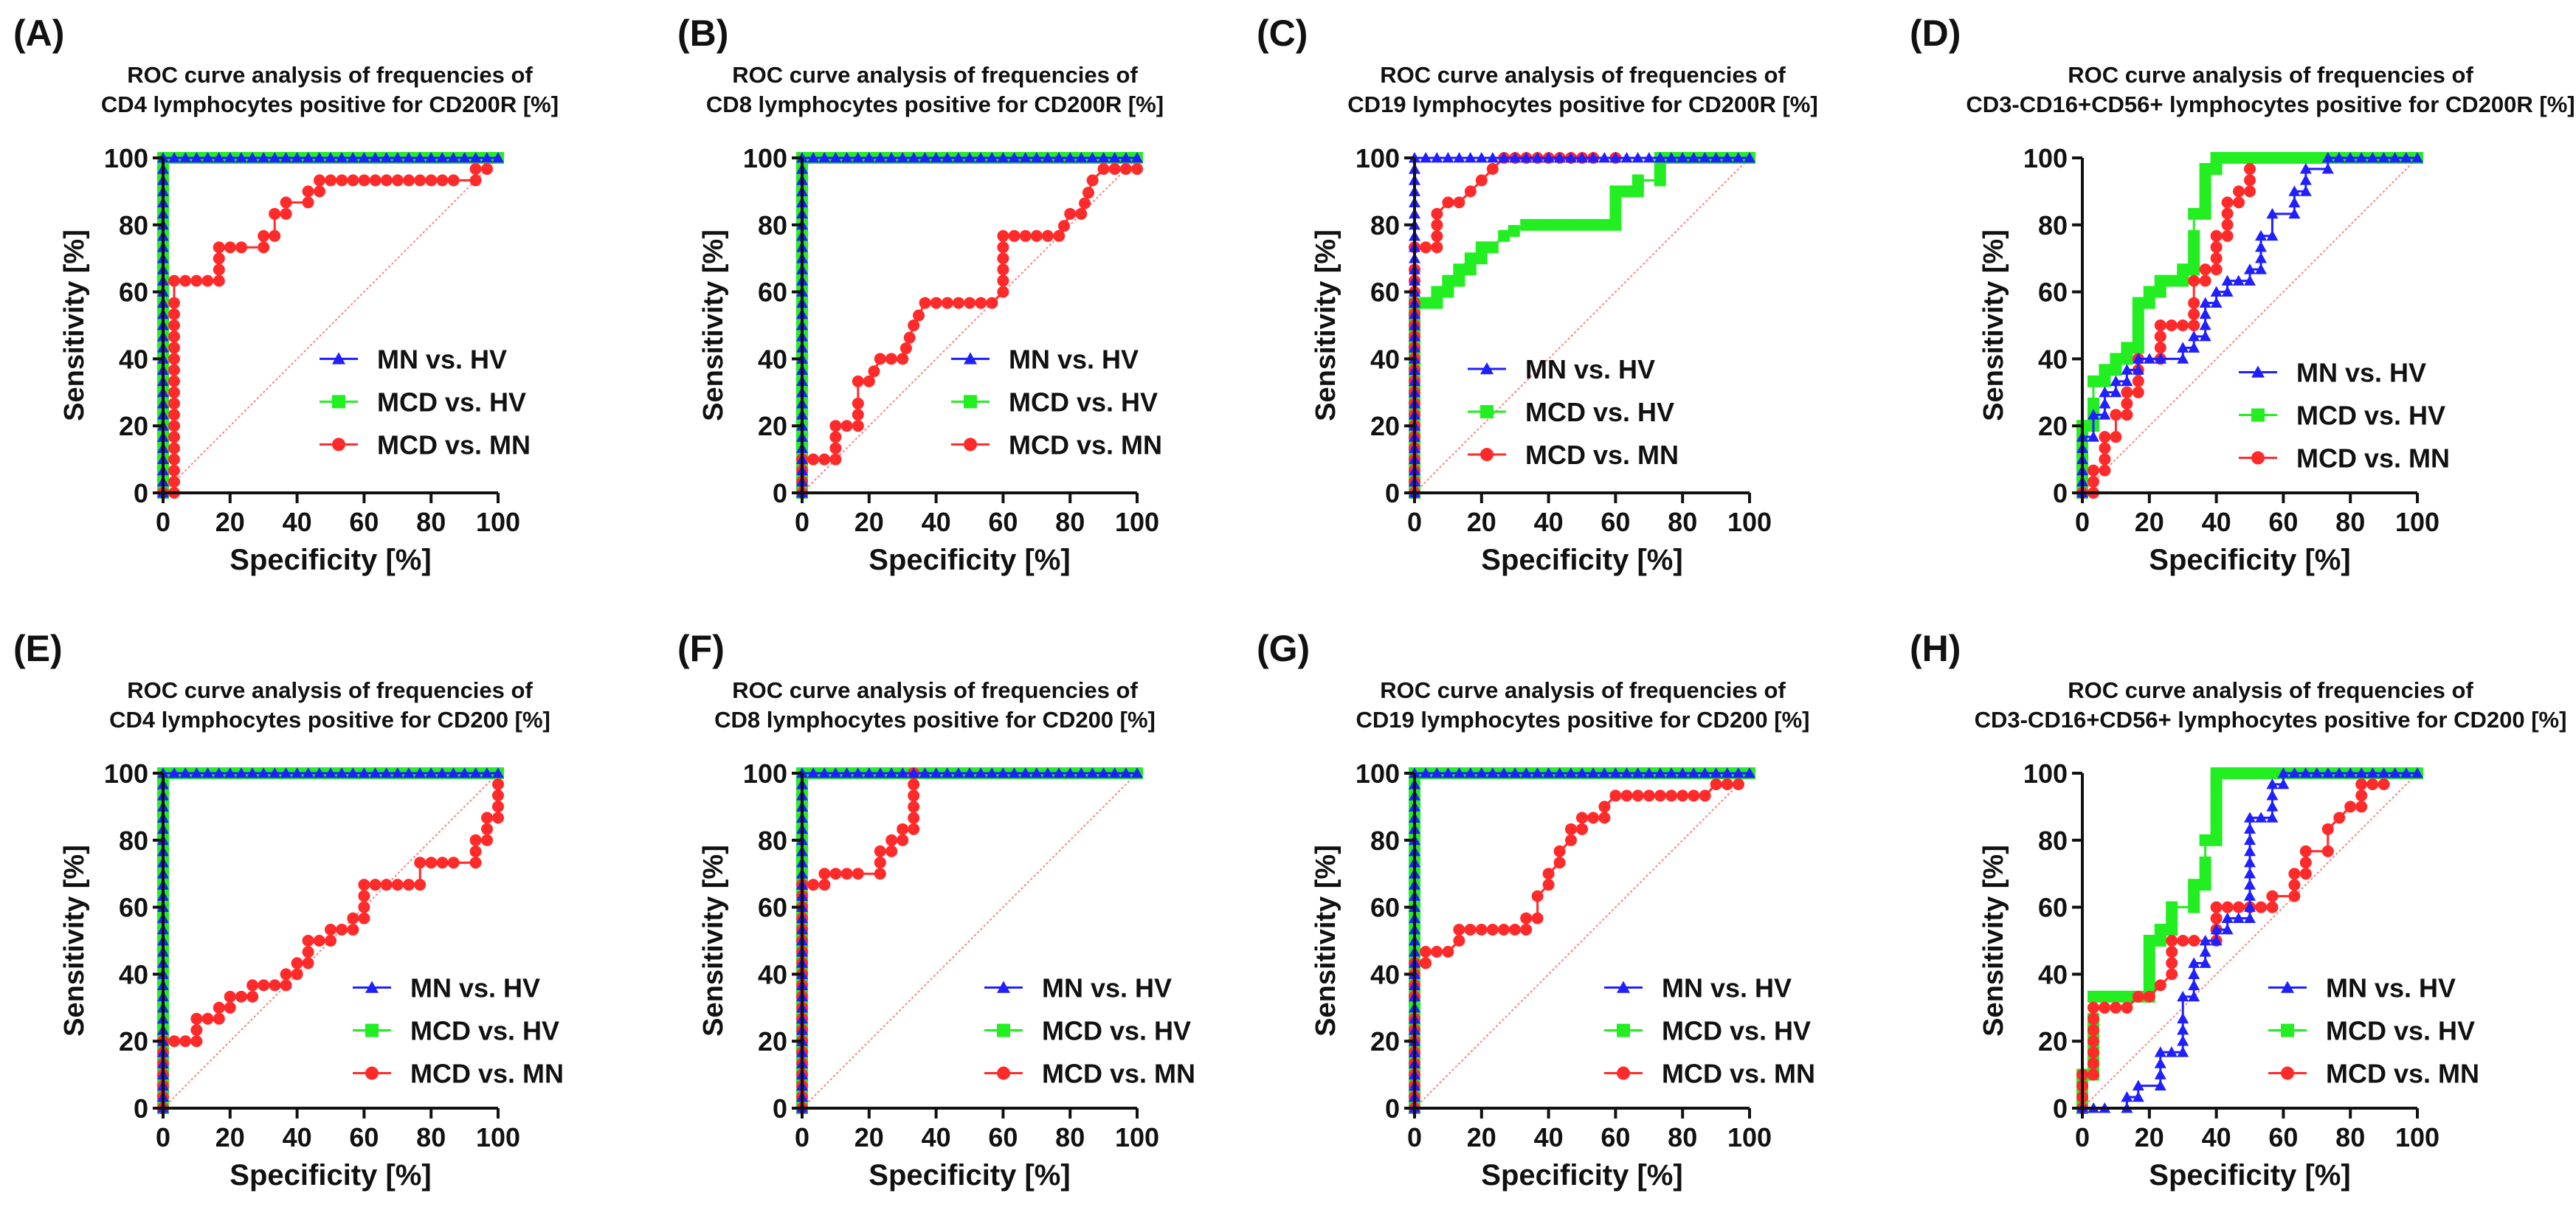 Image resolution: width=2576 pixels, height=1210 pixels. I want to click on chart-title-line-2: CD8 lymphocytes positive for CD200 [%], so click(935, 720).